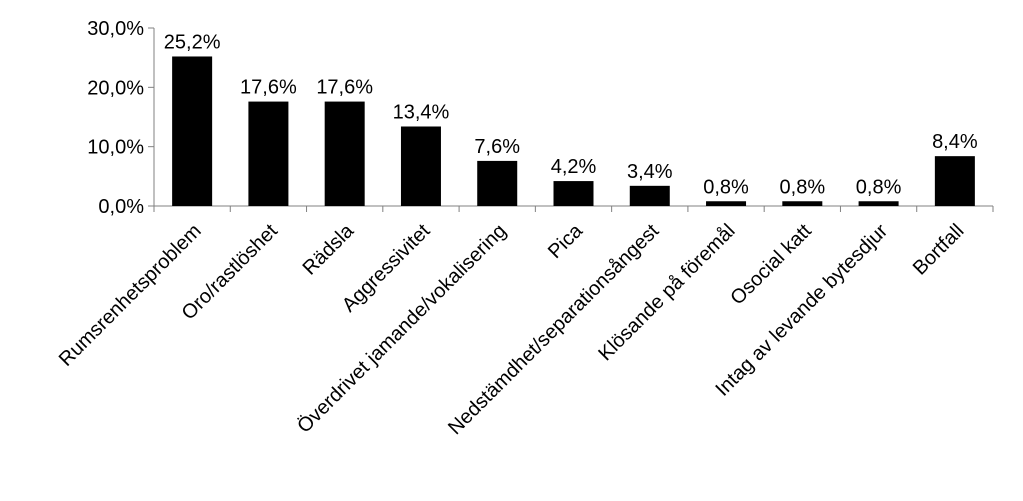 The image size is (1023, 501). I want to click on category-label: Rädsla, so click(329, 249).